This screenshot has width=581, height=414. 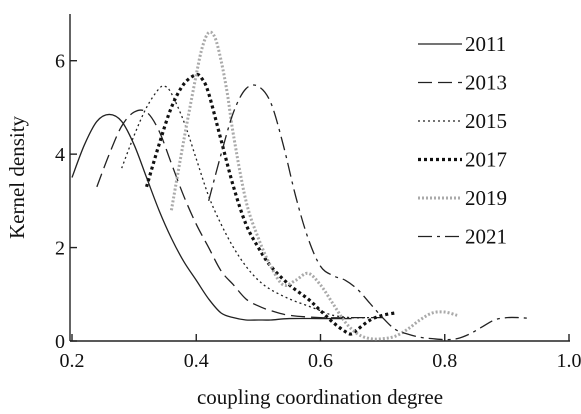 I want to click on legend-item-2015: 2015, so click(x=462, y=121).